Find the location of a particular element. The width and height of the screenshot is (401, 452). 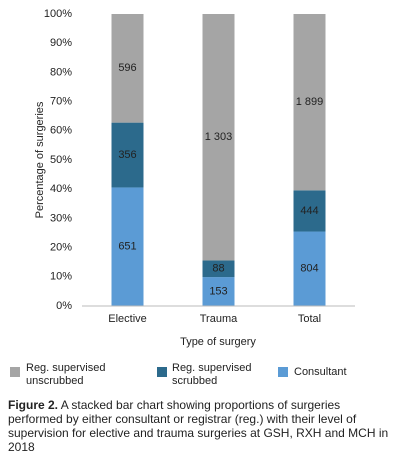

data-label: 804 is located at coordinates (309, 269).